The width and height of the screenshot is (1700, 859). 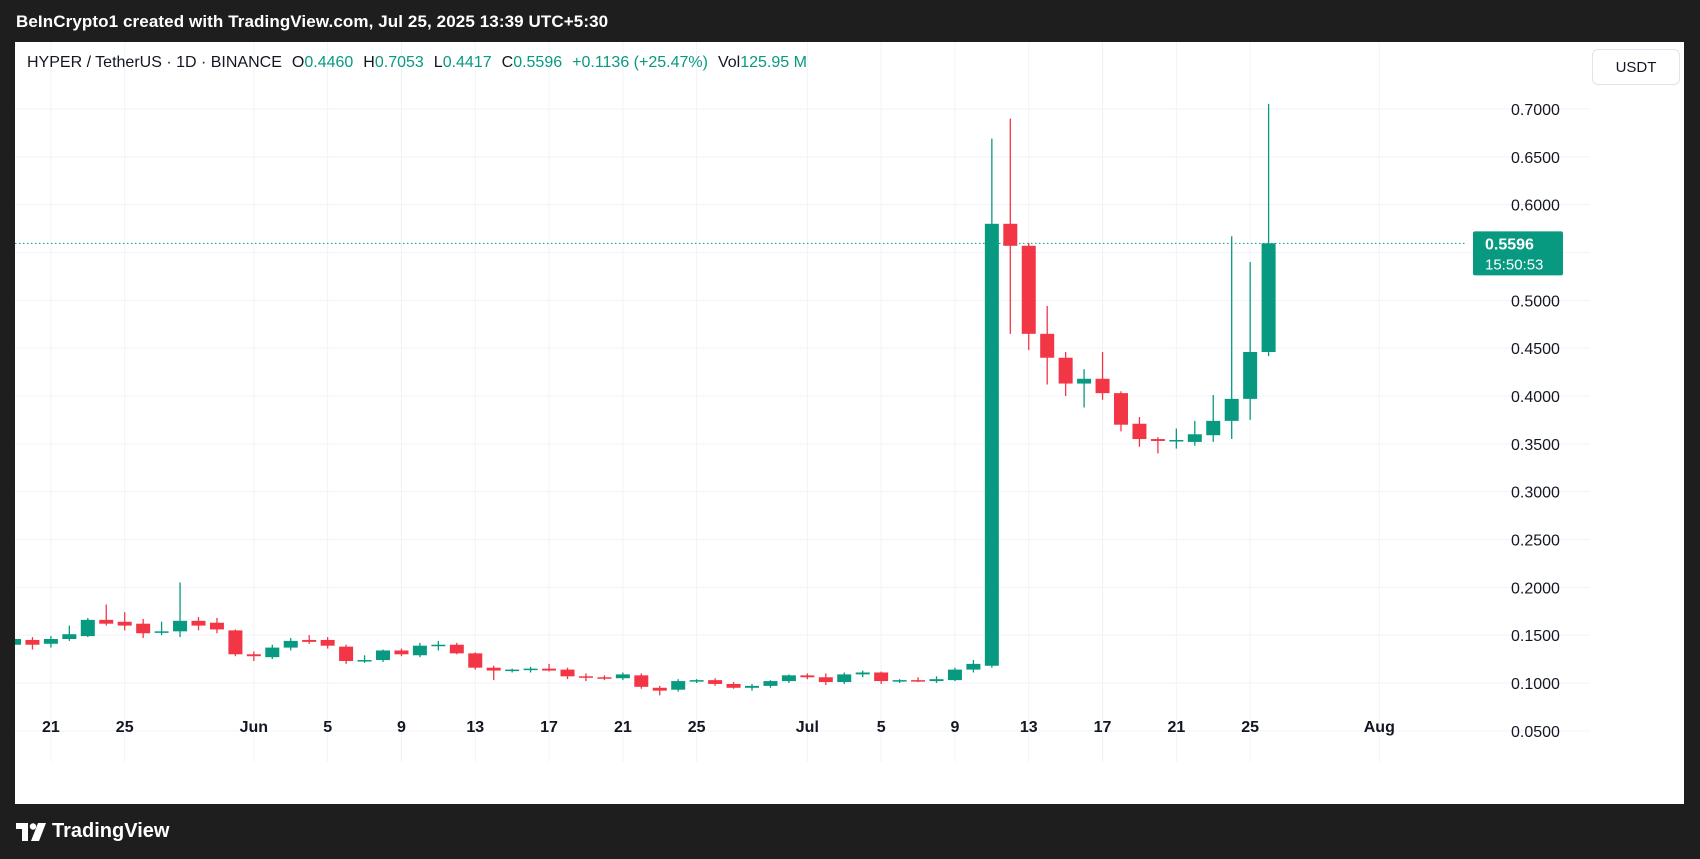 What do you see at coordinates (954, 727) in the screenshot?
I see `date-axis-label: 9` at bounding box center [954, 727].